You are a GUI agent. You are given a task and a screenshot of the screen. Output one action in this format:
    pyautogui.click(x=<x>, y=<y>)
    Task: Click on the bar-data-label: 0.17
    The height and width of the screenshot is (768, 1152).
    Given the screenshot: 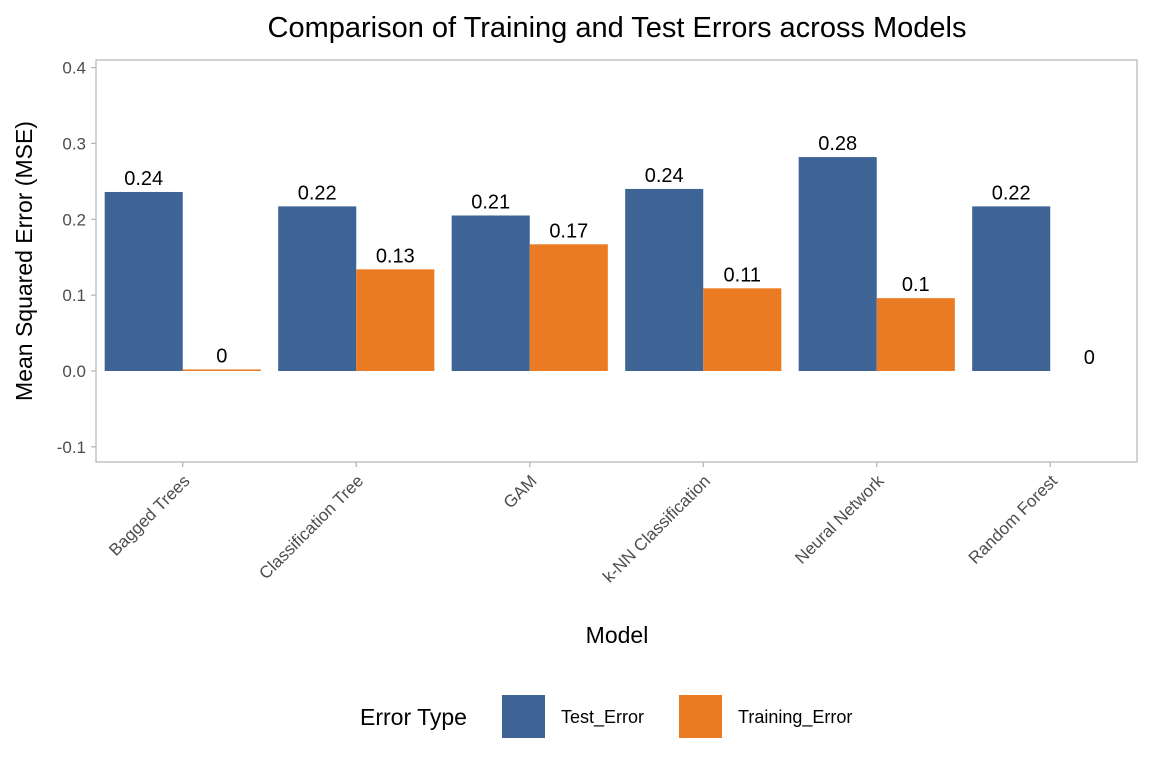 What is the action you would take?
    pyautogui.click(x=568, y=231)
    